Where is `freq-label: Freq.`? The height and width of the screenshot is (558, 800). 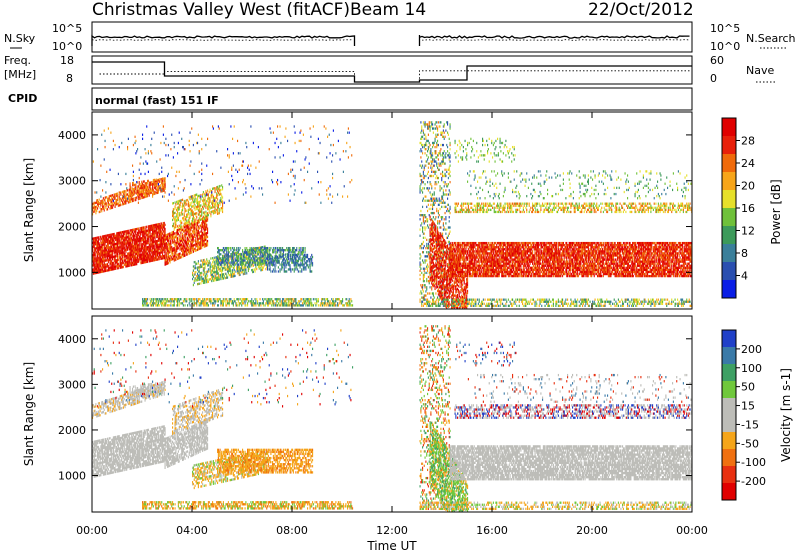 freq-label: Freq. is located at coordinates (17, 60).